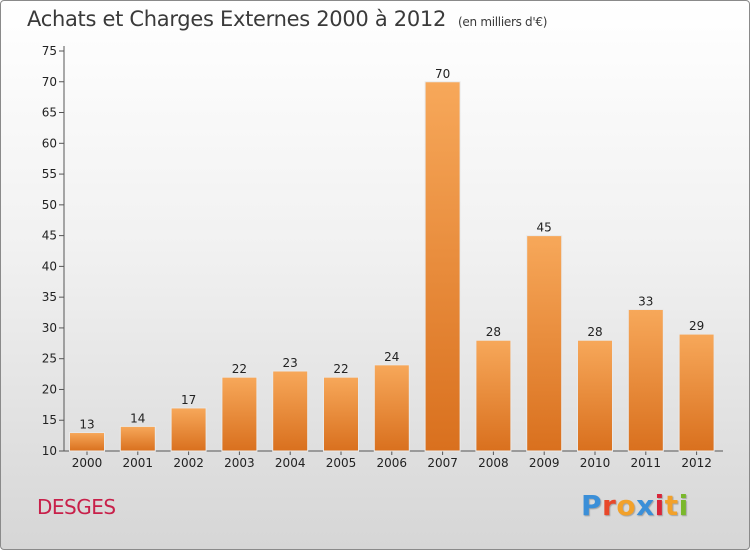 The width and height of the screenshot is (750, 550). Describe the element at coordinates (341, 463) in the screenshot. I see `x-tick-label: 2005` at that location.